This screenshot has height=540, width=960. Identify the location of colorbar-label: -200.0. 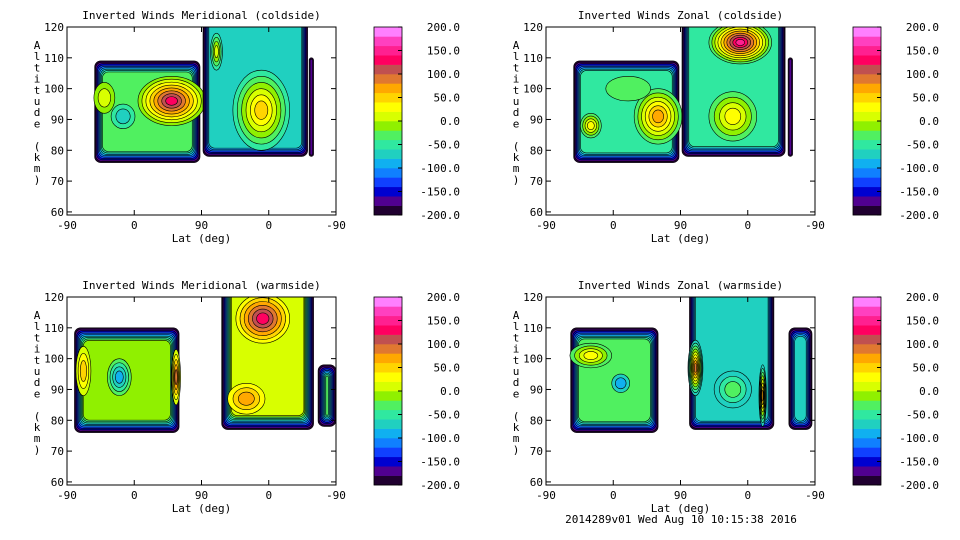
(440, 485).